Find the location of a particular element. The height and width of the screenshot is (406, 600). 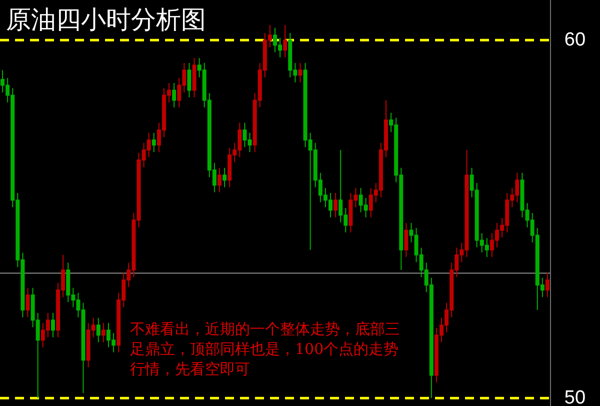

annotation: 不难看出，近期的一个整体走势，底部三足鼎立，顶部同样也是，100个点的走势行情，先看空即可 is located at coordinates (265, 349).